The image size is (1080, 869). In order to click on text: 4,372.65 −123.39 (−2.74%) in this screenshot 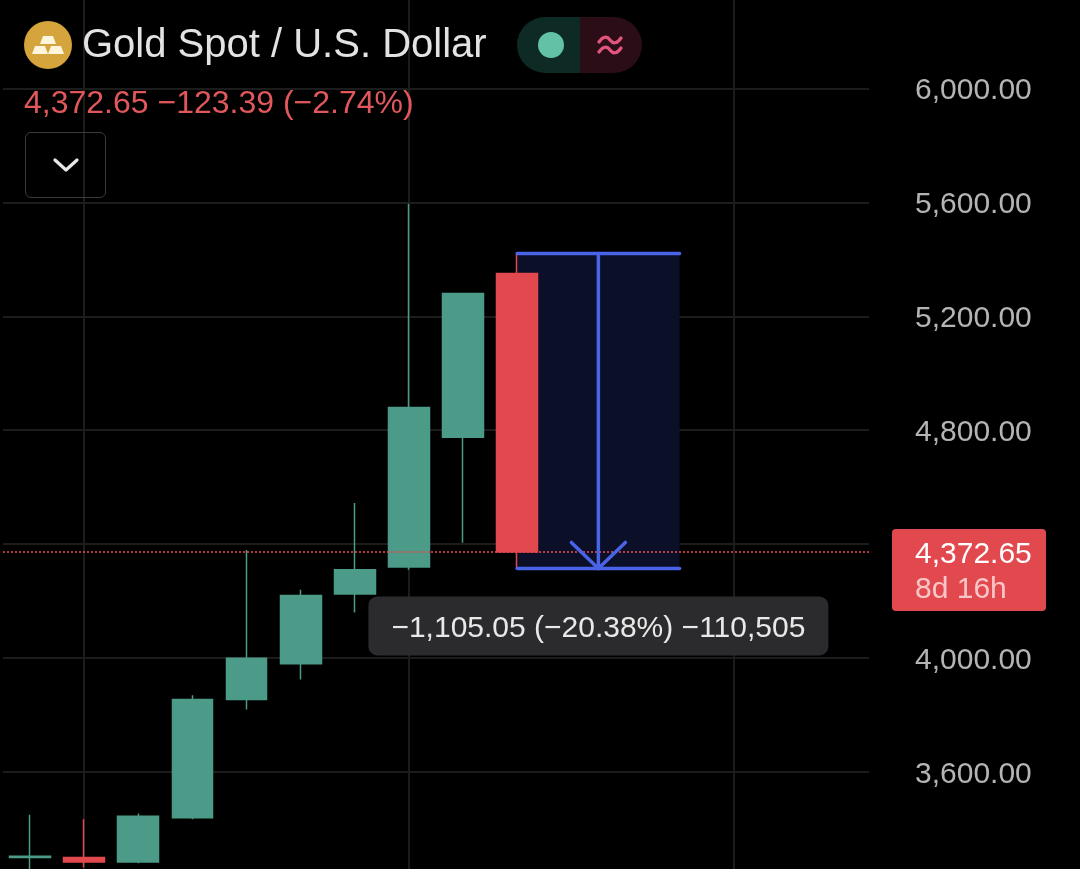, I will do `click(219, 102)`.